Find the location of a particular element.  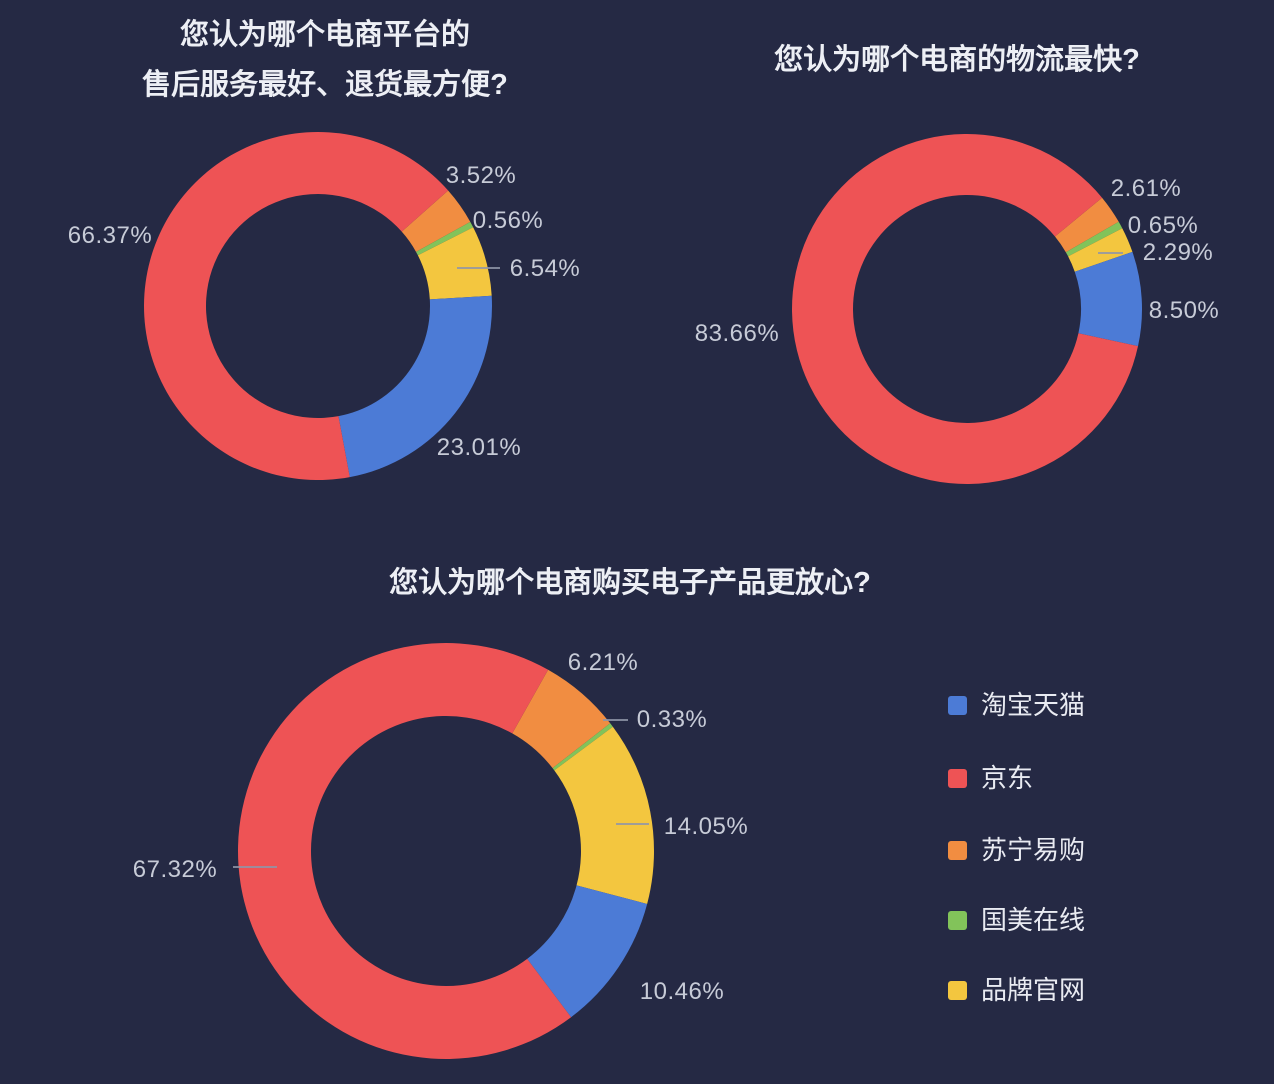

chart3-label-suning: 6.21% is located at coordinates (603, 662).